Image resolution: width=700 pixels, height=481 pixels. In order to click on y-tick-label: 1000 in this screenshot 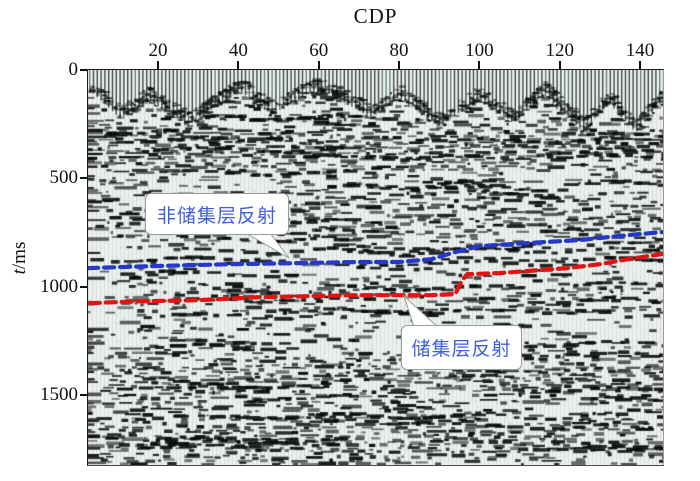, I will do `click(59, 286)`.